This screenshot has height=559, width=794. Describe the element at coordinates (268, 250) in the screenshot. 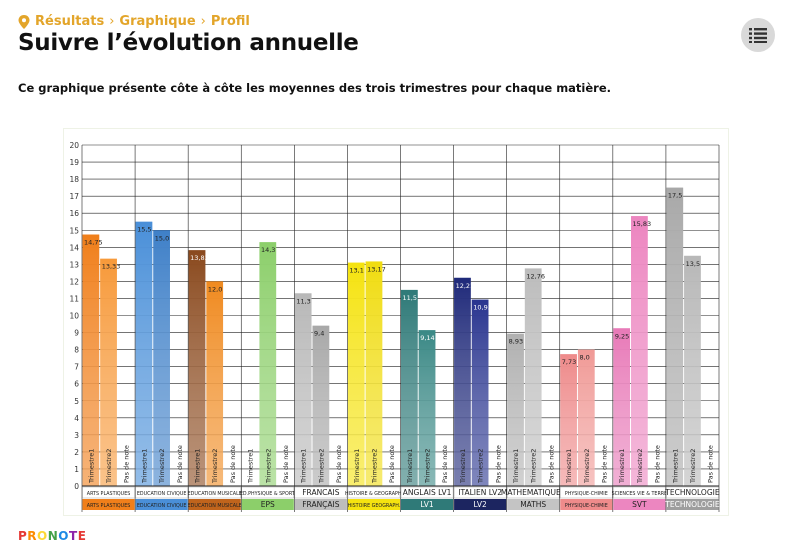

I see `bar-value-label: 14,3` at that location.